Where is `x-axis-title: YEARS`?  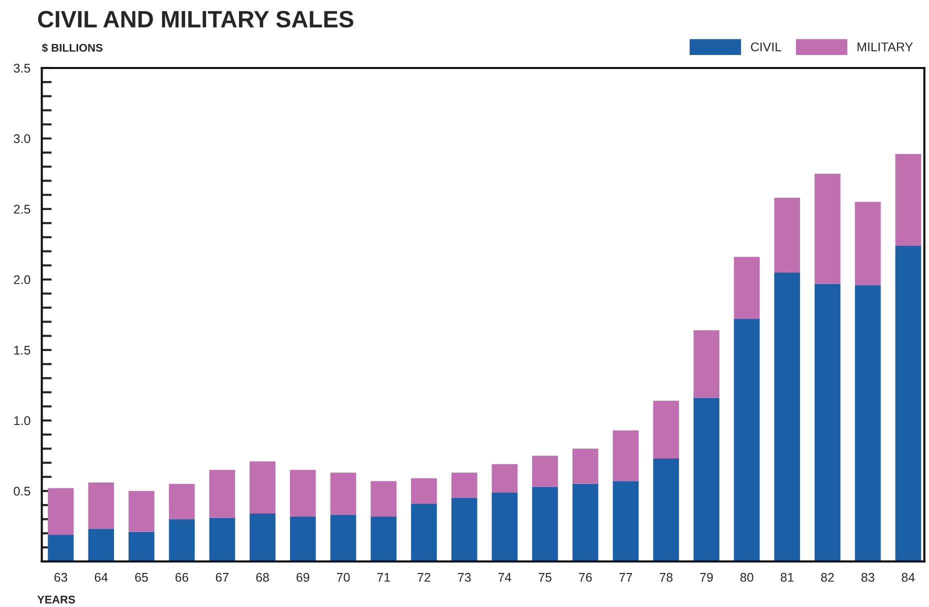
x-axis-title: YEARS is located at coordinates (56, 600).